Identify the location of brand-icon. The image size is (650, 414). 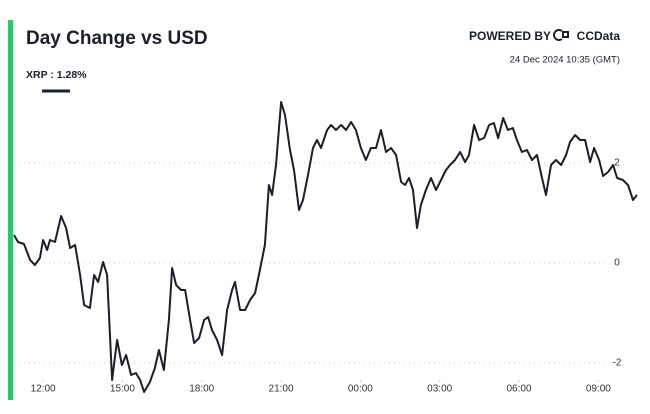
(561, 35).